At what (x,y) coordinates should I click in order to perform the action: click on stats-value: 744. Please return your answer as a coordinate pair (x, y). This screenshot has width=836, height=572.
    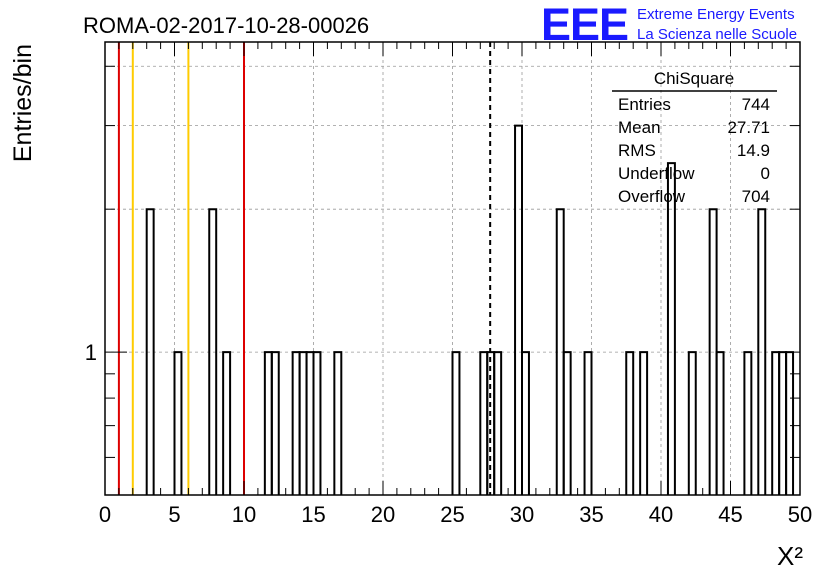
    Looking at the image, I should click on (756, 104).